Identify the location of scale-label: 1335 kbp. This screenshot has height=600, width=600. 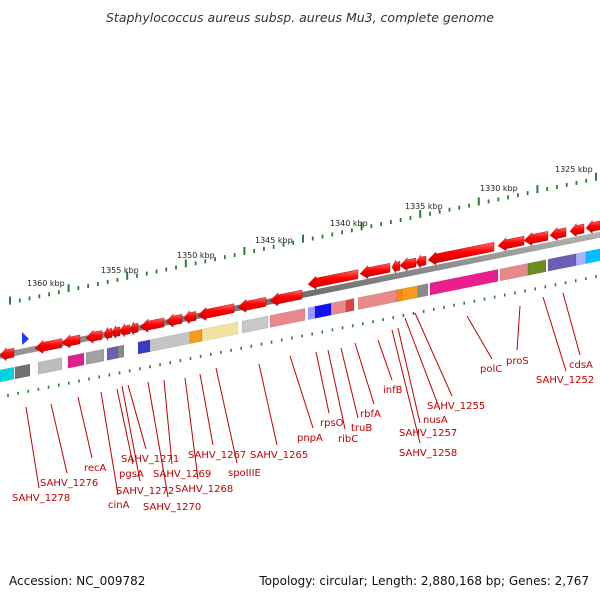
(424, 206).